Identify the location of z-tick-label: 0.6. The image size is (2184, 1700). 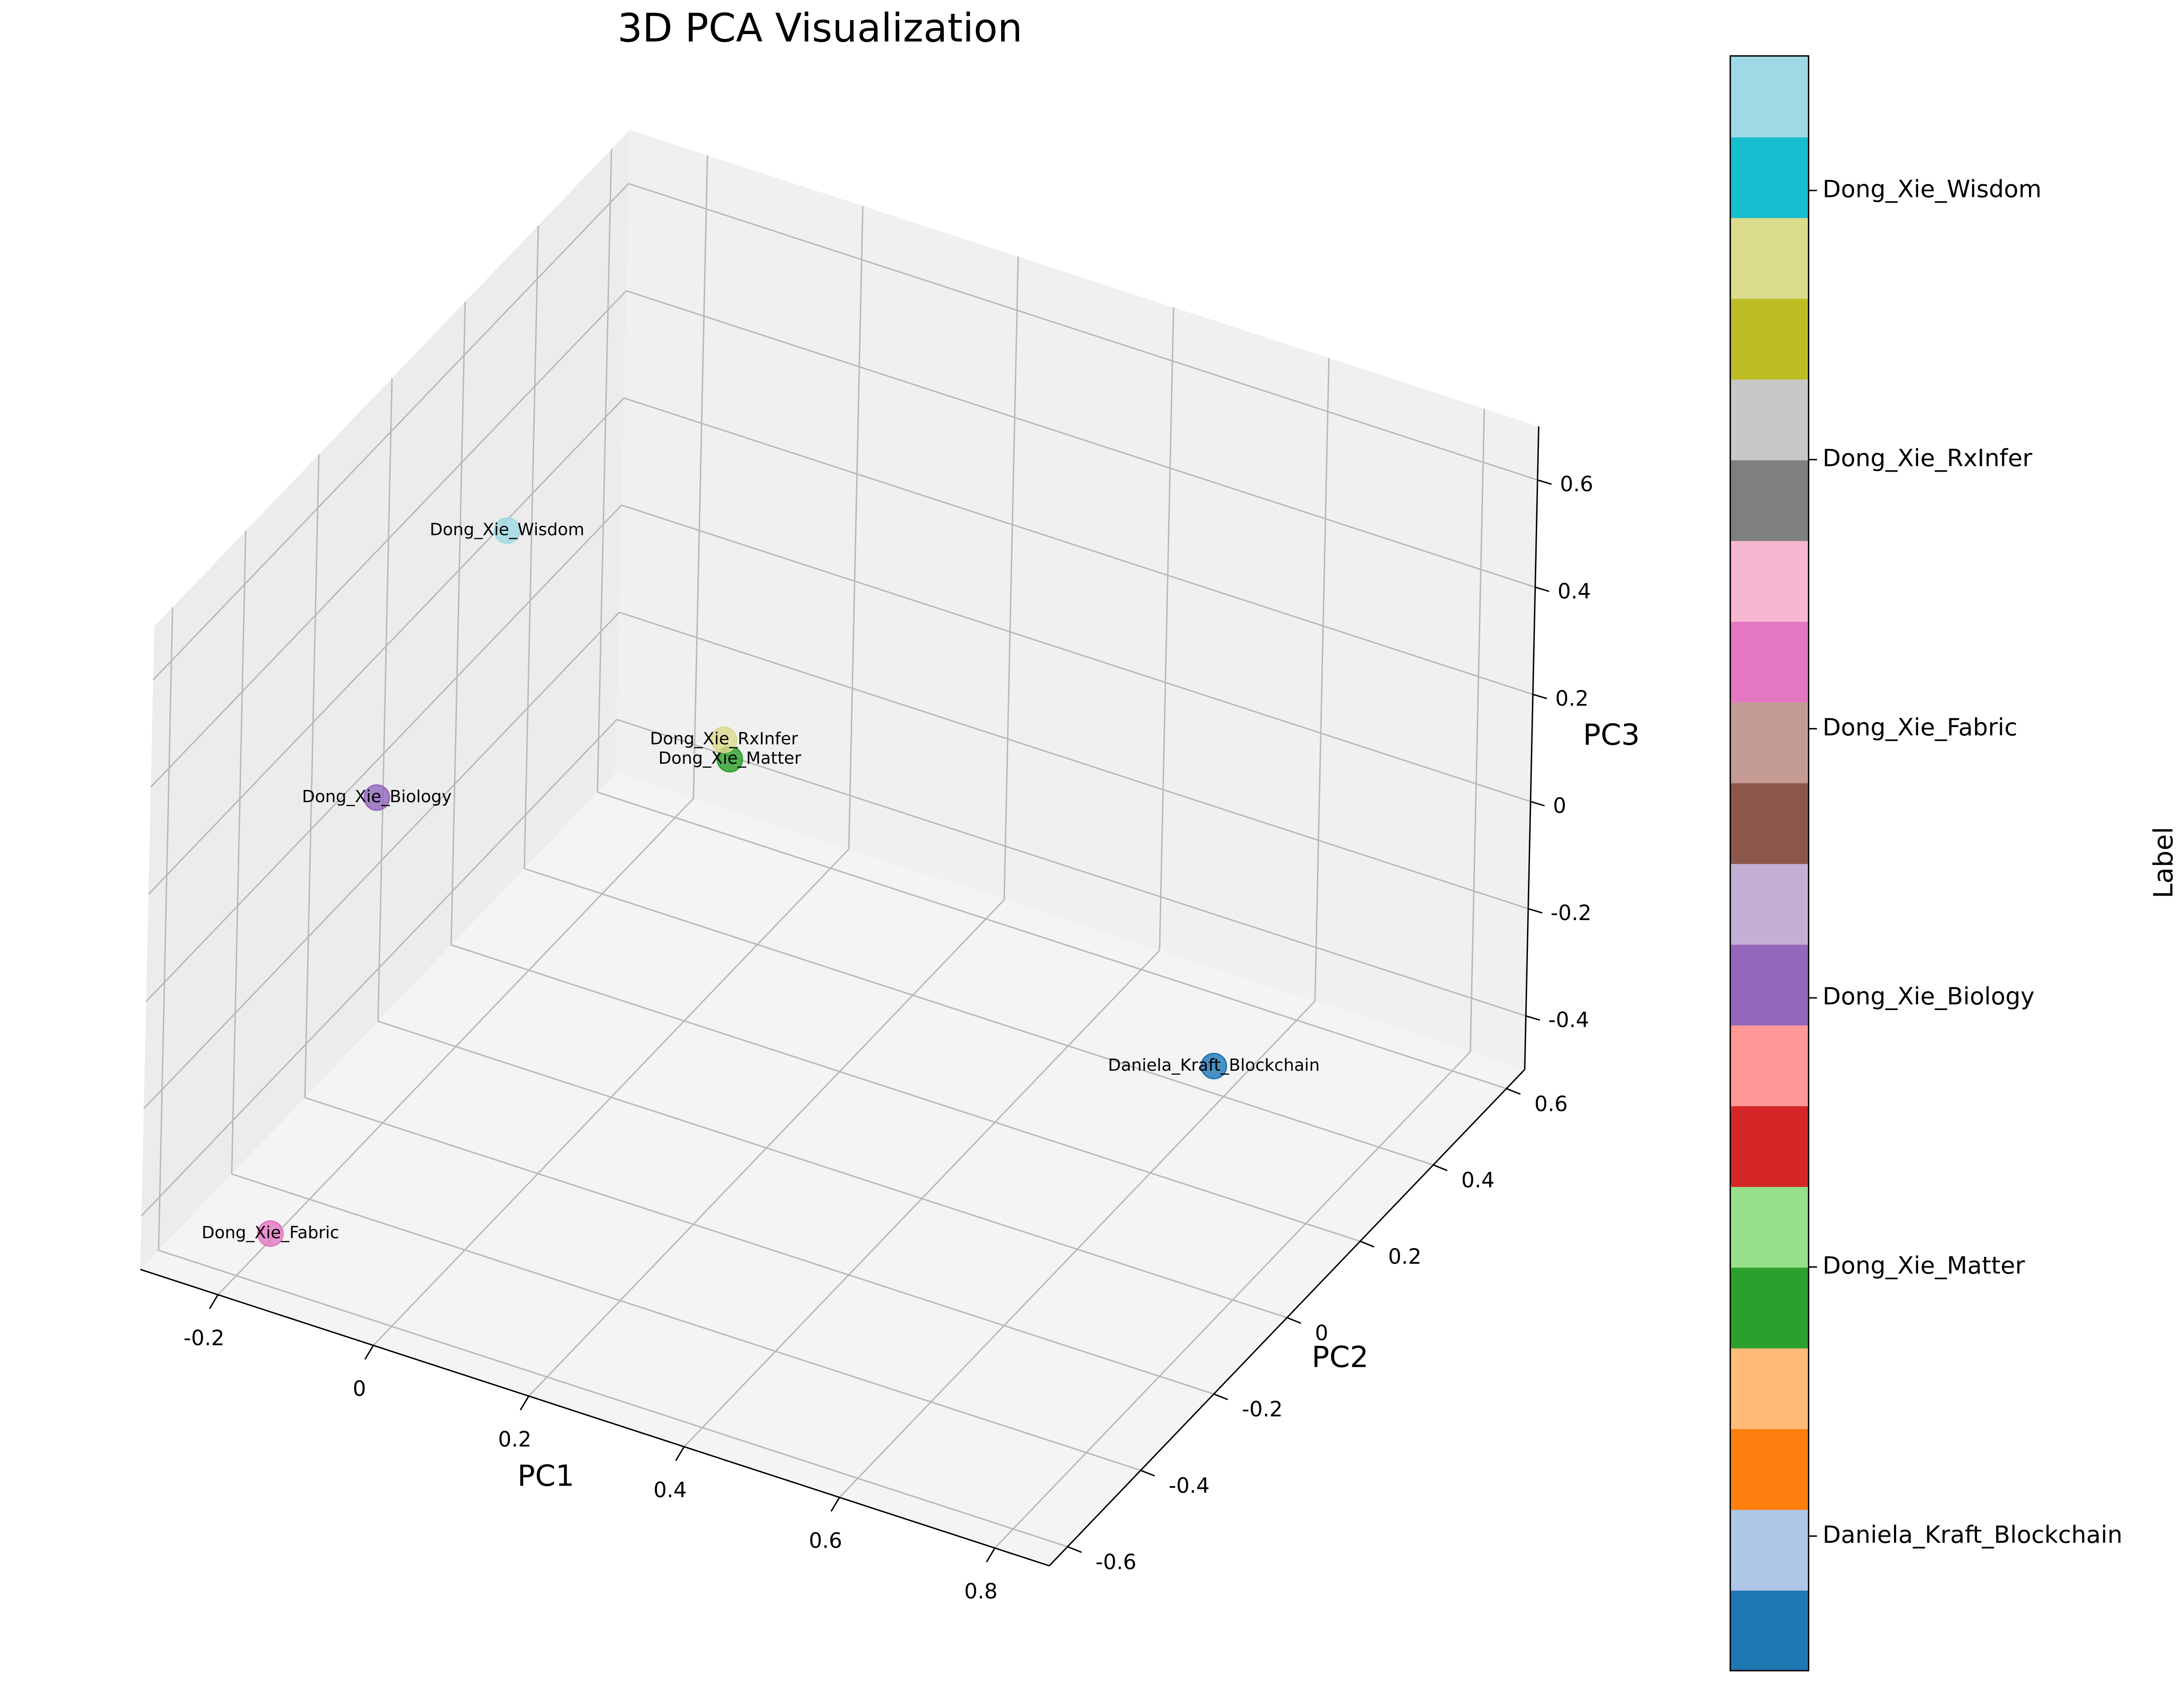
(1576, 485).